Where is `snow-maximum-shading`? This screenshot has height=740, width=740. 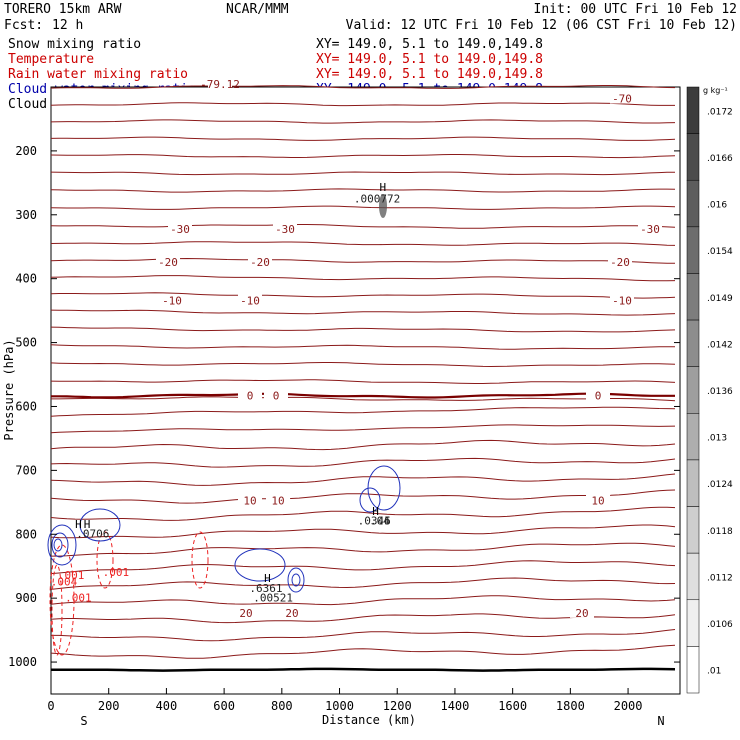 snow-maximum-shading is located at coordinates (383, 206).